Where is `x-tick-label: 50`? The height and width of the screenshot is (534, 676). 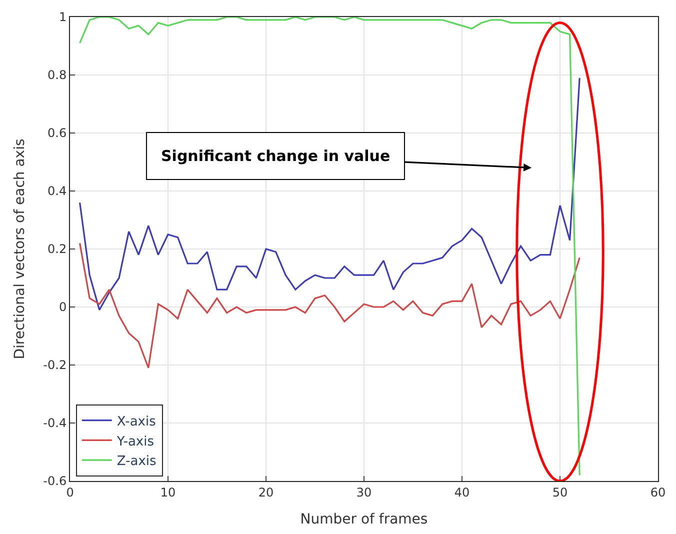 x-tick-label: 50 is located at coordinates (560, 492).